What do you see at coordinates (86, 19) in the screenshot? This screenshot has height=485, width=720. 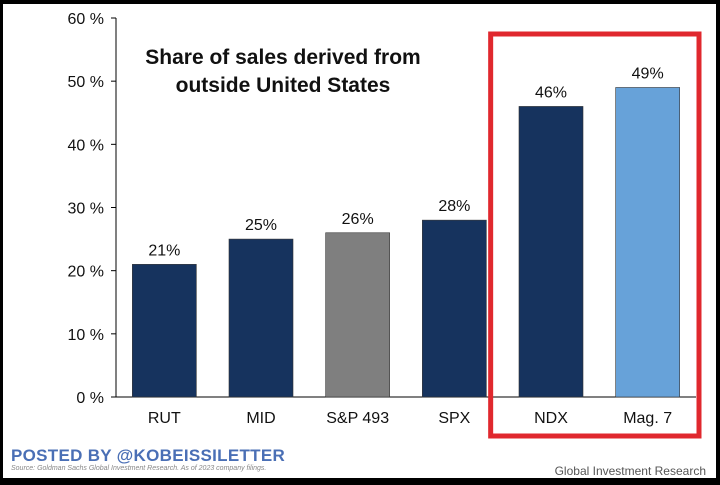 I see `y-tick-label: 60 %` at bounding box center [86, 19].